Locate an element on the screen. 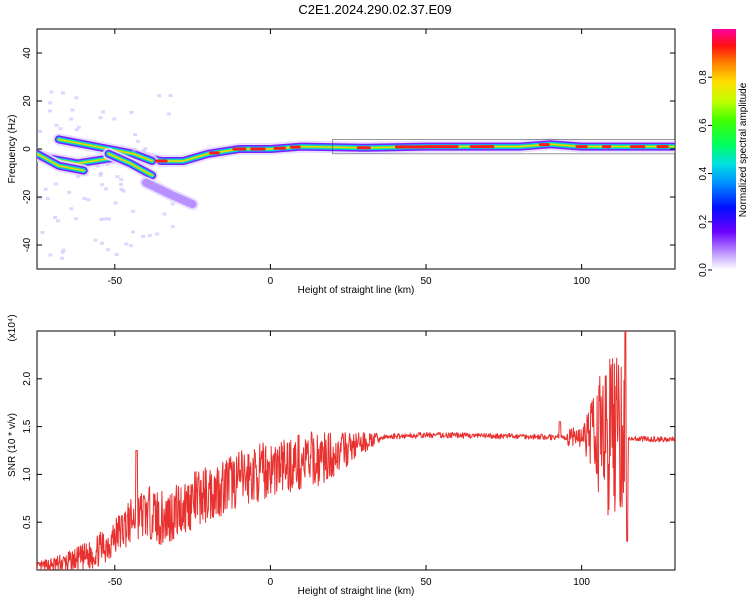 This screenshot has height=605, width=750. colorbar-label: Normalized spectral amplitude is located at coordinates (743, 149).